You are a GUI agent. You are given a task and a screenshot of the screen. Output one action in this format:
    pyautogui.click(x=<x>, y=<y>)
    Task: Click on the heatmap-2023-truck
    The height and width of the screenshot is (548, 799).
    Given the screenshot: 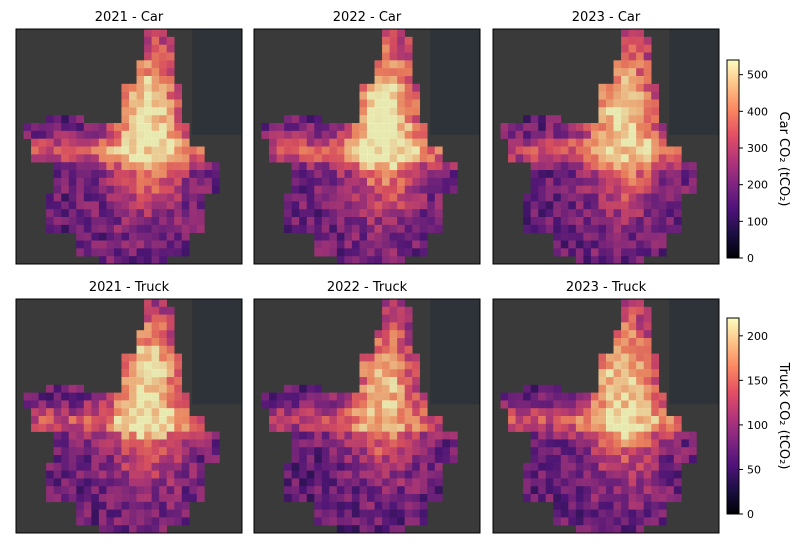 What is the action you would take?
    pyautogui.click(x=606, y=416)
    